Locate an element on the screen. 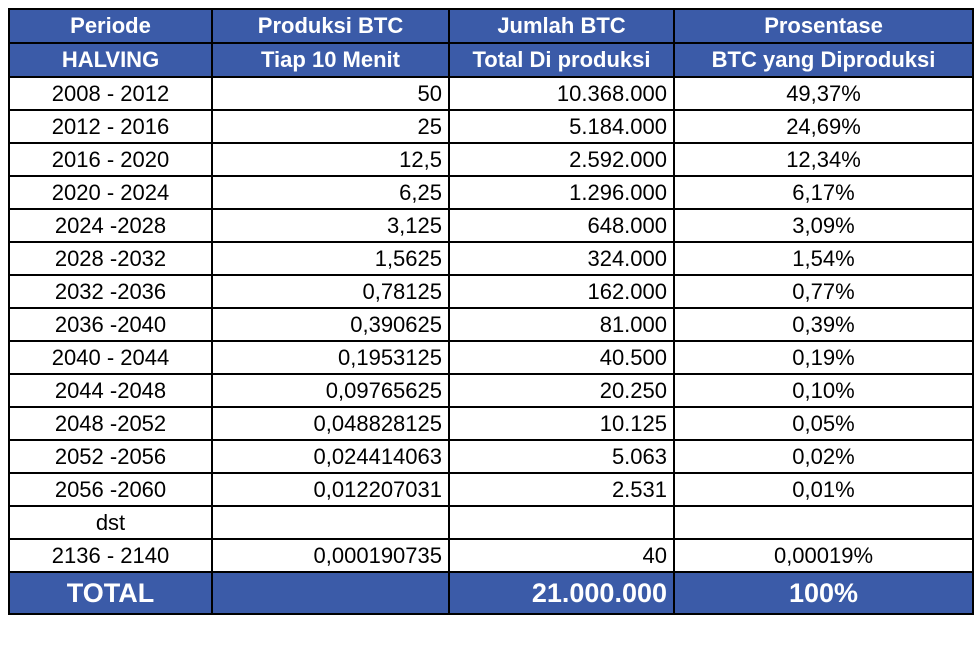 Image resolution: width=980 pixels, height=651 pixels. cell-produksi: 0,390625 is located at coordinates (330, 324).